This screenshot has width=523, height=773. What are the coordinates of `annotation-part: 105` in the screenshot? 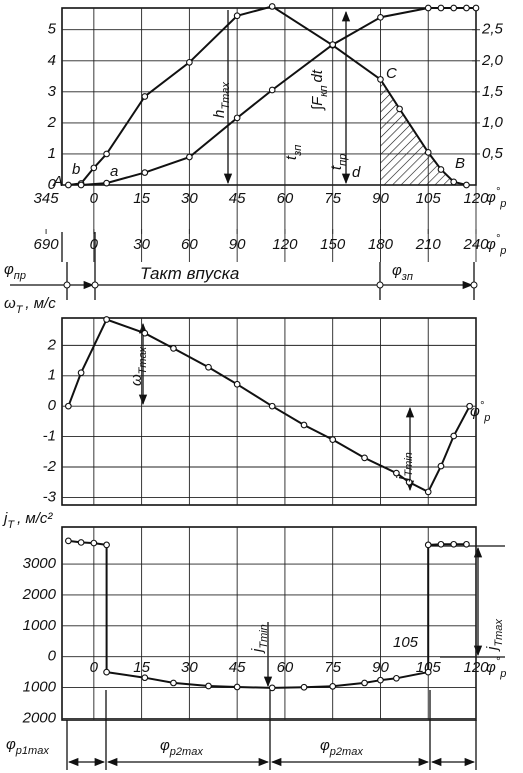 It's located at (406, 642).